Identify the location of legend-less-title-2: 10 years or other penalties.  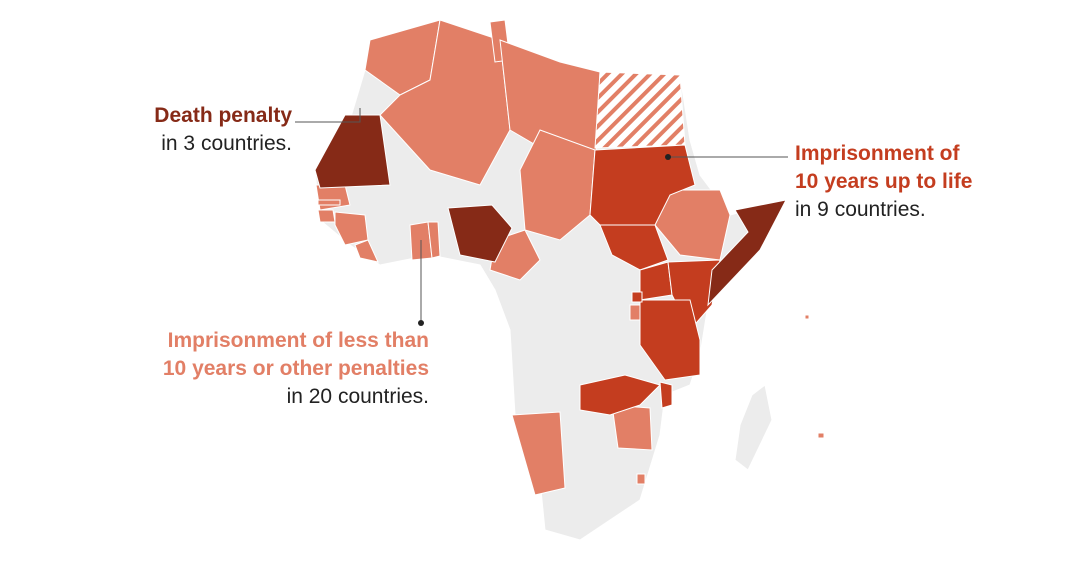
(295, 368).